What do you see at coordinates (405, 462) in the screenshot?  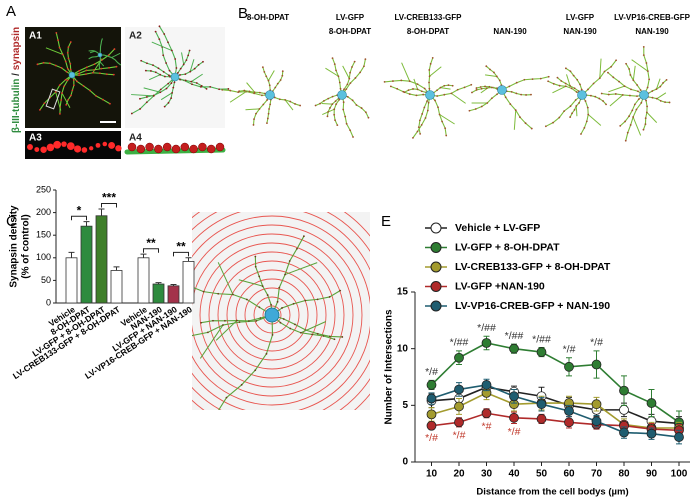 I see `y-tick-label: 0` at bounding box center [405, 462].